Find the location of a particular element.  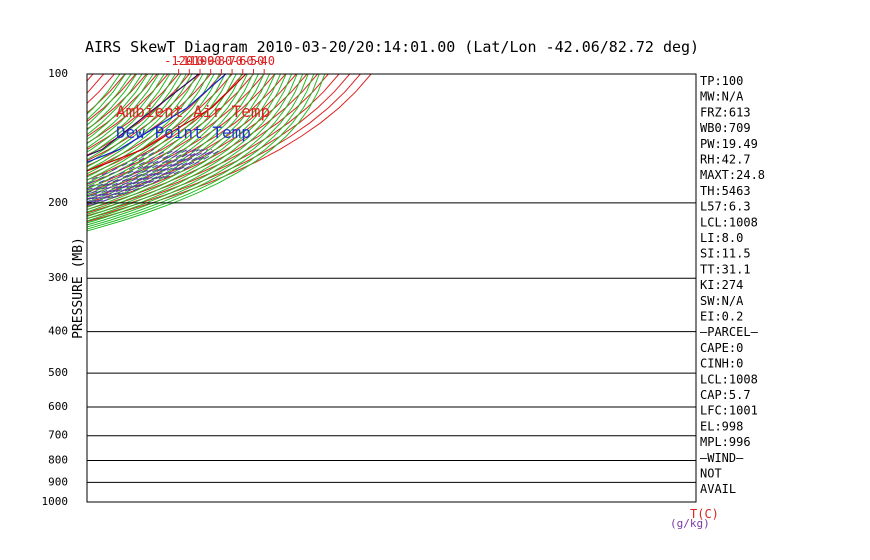

pressure-tick-label: 500 is located at coordinates (58, 372).